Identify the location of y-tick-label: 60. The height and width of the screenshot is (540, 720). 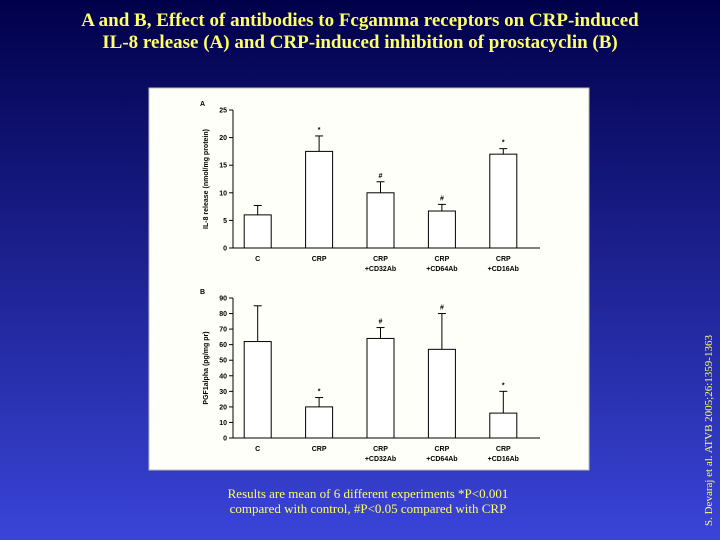
(223, 345).